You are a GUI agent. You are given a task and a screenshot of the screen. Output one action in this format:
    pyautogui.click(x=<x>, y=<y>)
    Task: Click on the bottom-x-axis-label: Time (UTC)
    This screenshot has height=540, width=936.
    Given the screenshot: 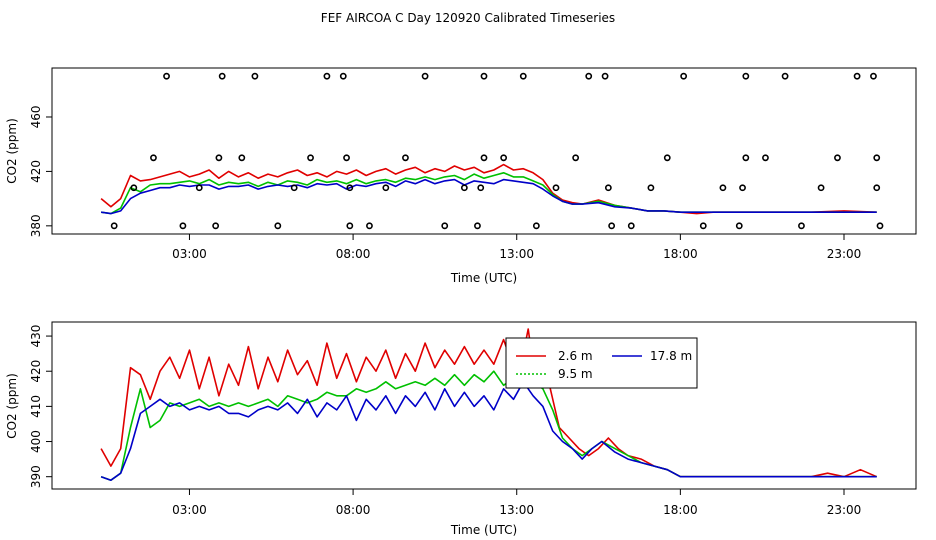 What is the action you would take?
    pyautogui.click(x=483, y=530)
    